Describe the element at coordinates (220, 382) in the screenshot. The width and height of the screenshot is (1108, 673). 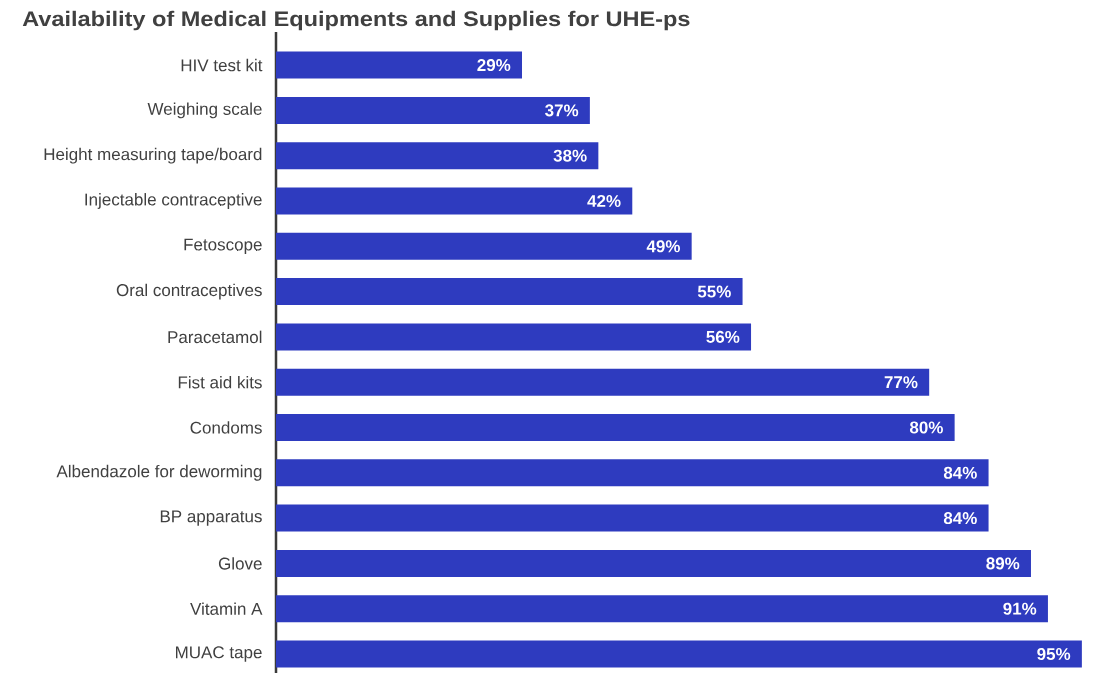
I see `y-tick-label: Fist aid kits` at that location.